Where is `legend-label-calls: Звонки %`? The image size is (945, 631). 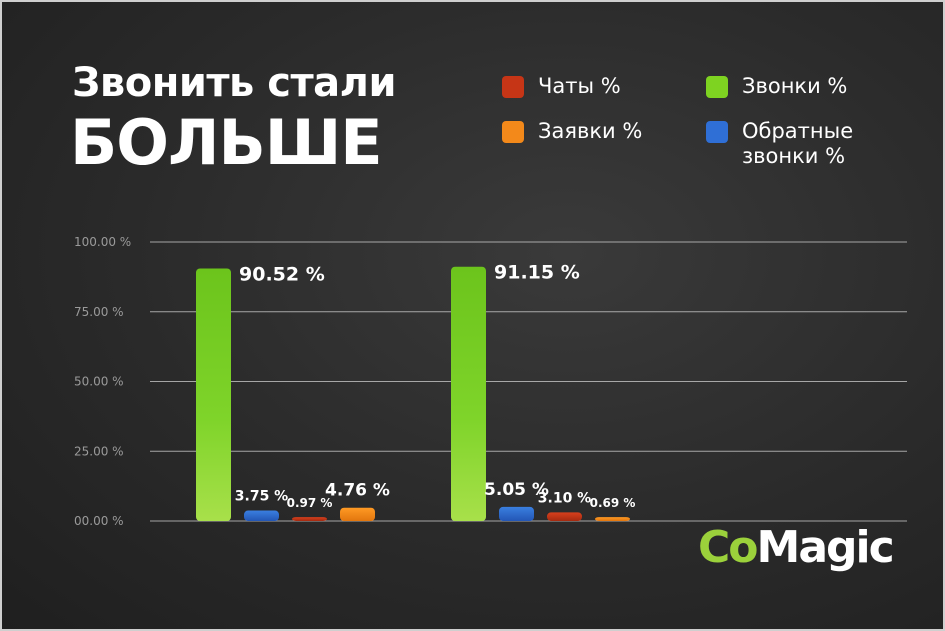
legend-label-calls: Звонки % is located at coordinates (795, 86).